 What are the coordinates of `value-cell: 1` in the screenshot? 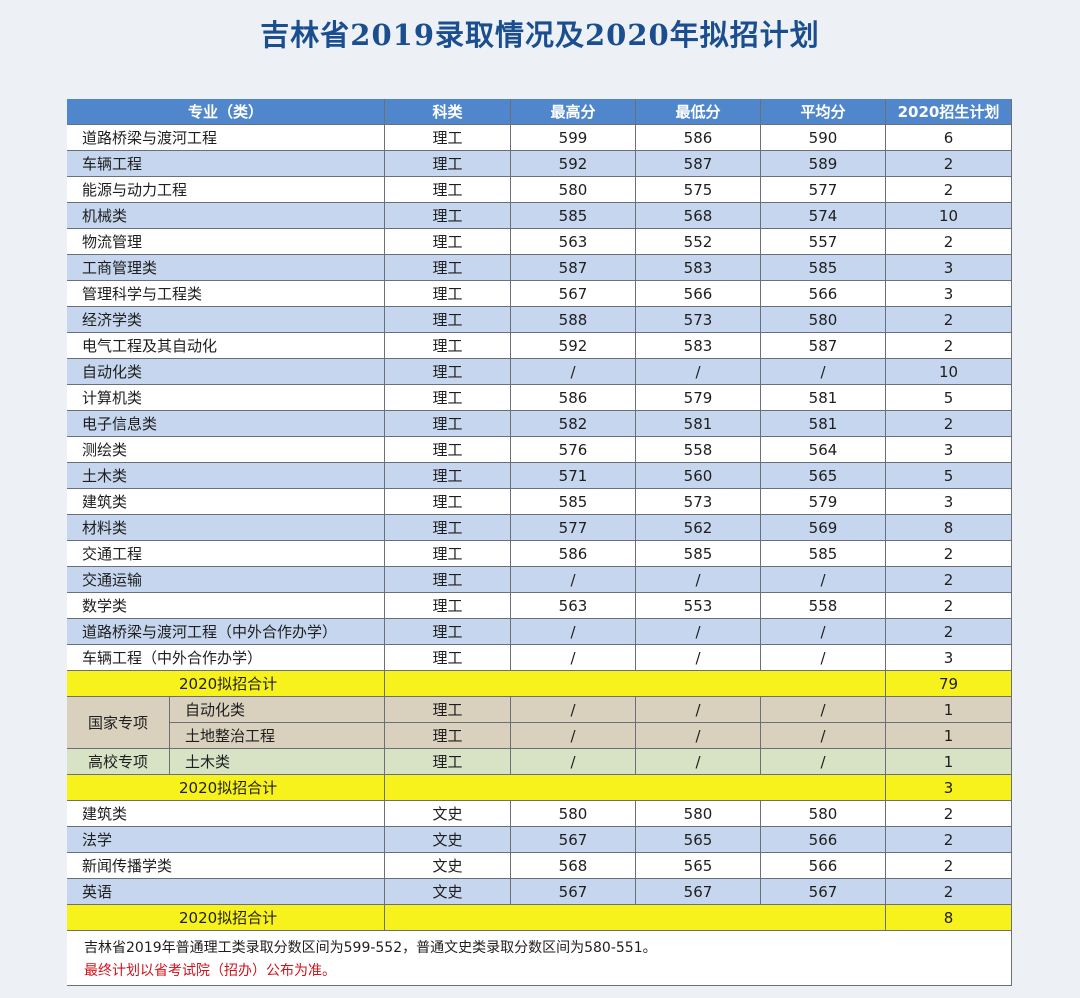 It's located at (949, 710).